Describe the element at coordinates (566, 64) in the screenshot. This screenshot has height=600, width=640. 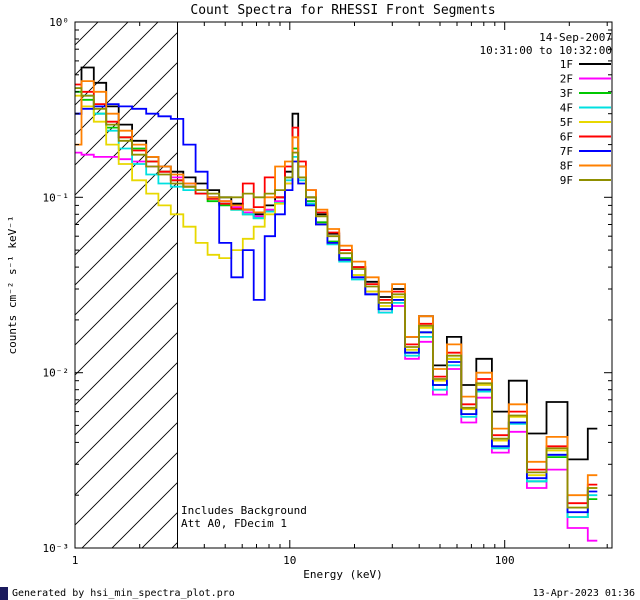
I see `legend-label-1F: 1F` at that location.